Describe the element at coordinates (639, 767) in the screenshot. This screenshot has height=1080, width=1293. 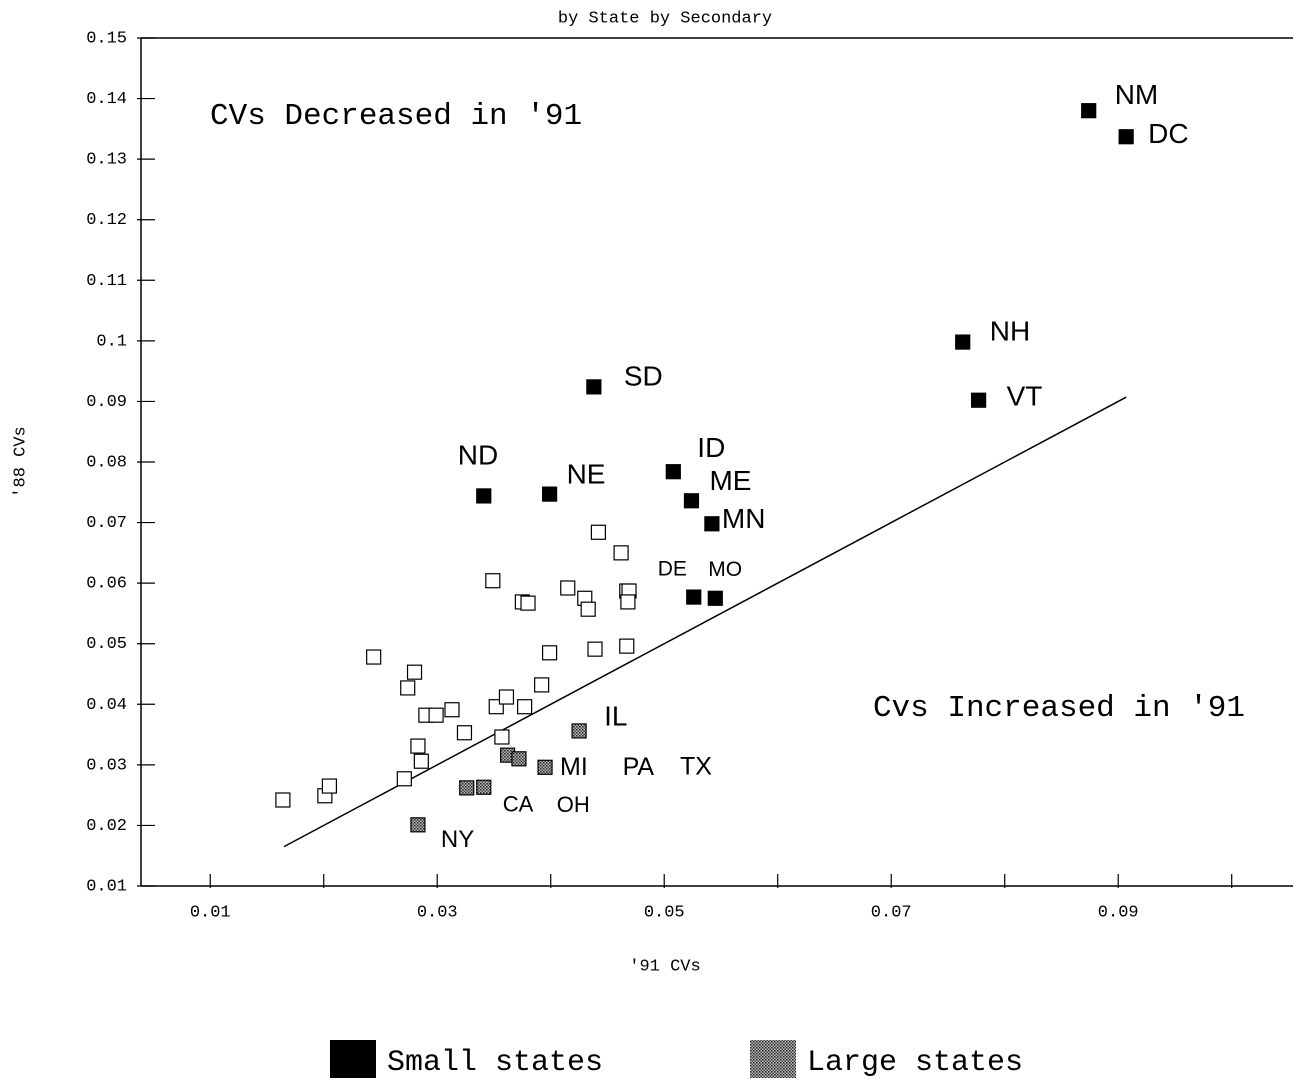
I see `point-label: PA` at that location.